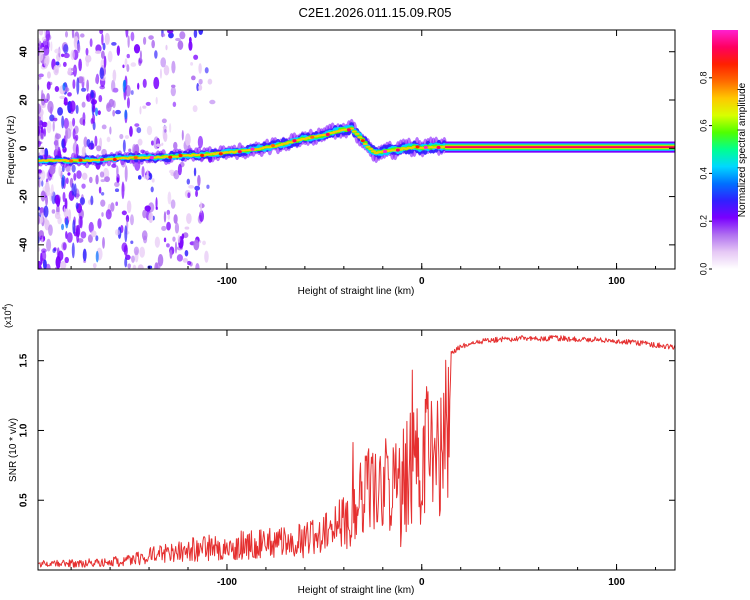 The image size is (750, 600). Describe the element at coordinates (703, 269) in the screenshot. I see `colorbar-tick-label: 0.0` at that location.